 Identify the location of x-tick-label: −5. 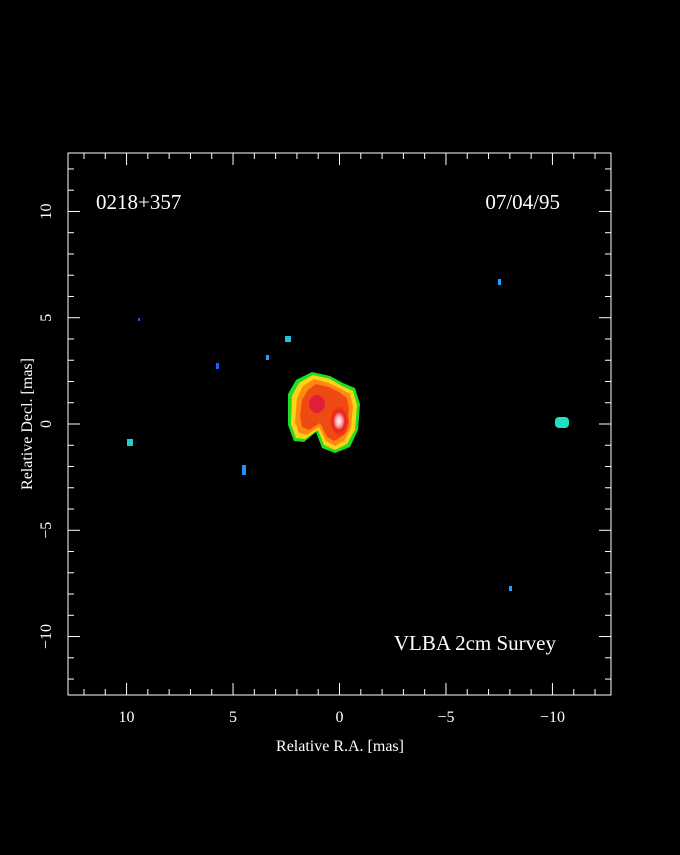
(445, 717).